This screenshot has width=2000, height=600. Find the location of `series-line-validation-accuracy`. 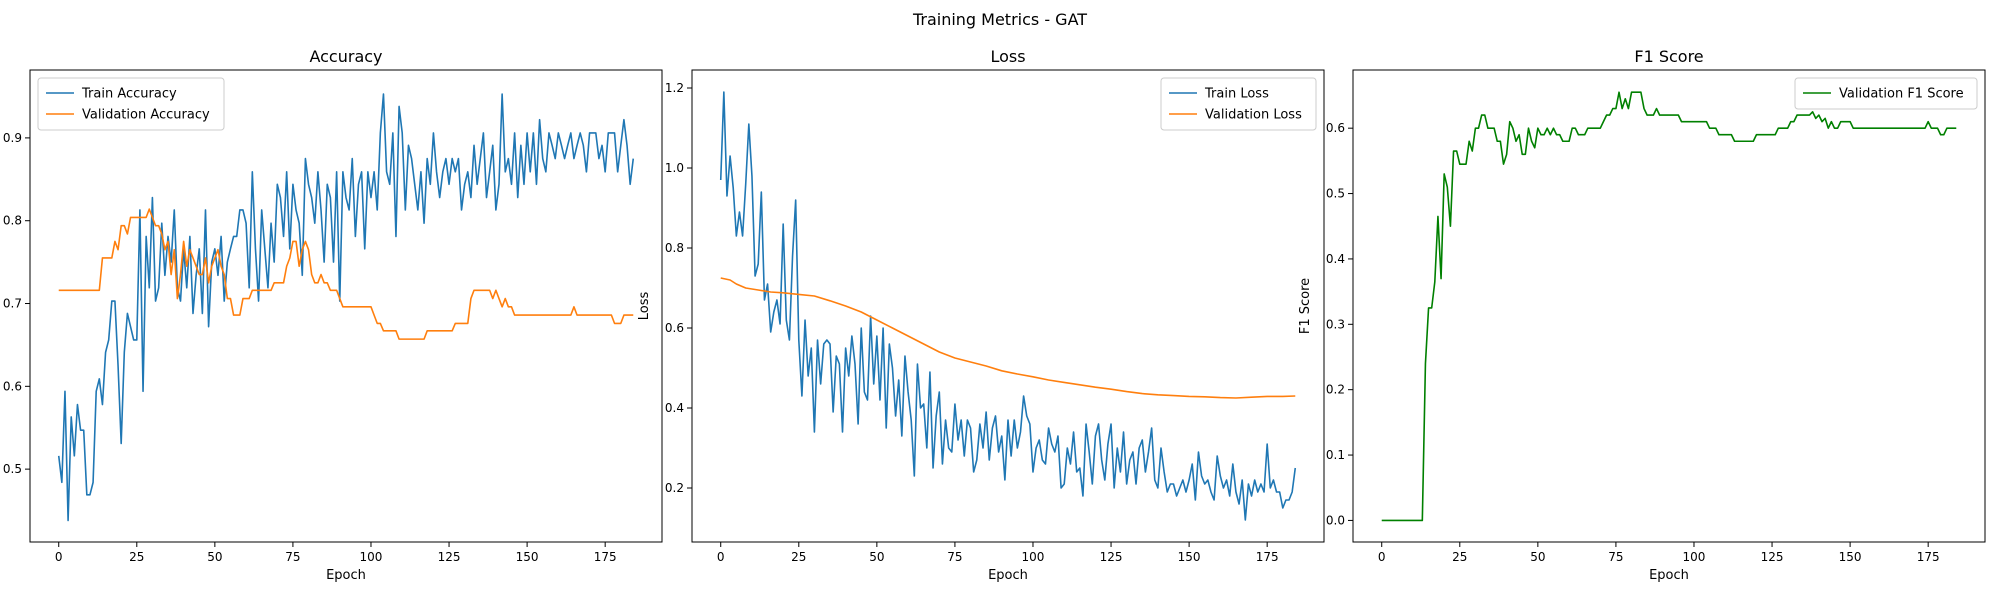

series-line-validation-accuracy is located at coordinates (346, 274).